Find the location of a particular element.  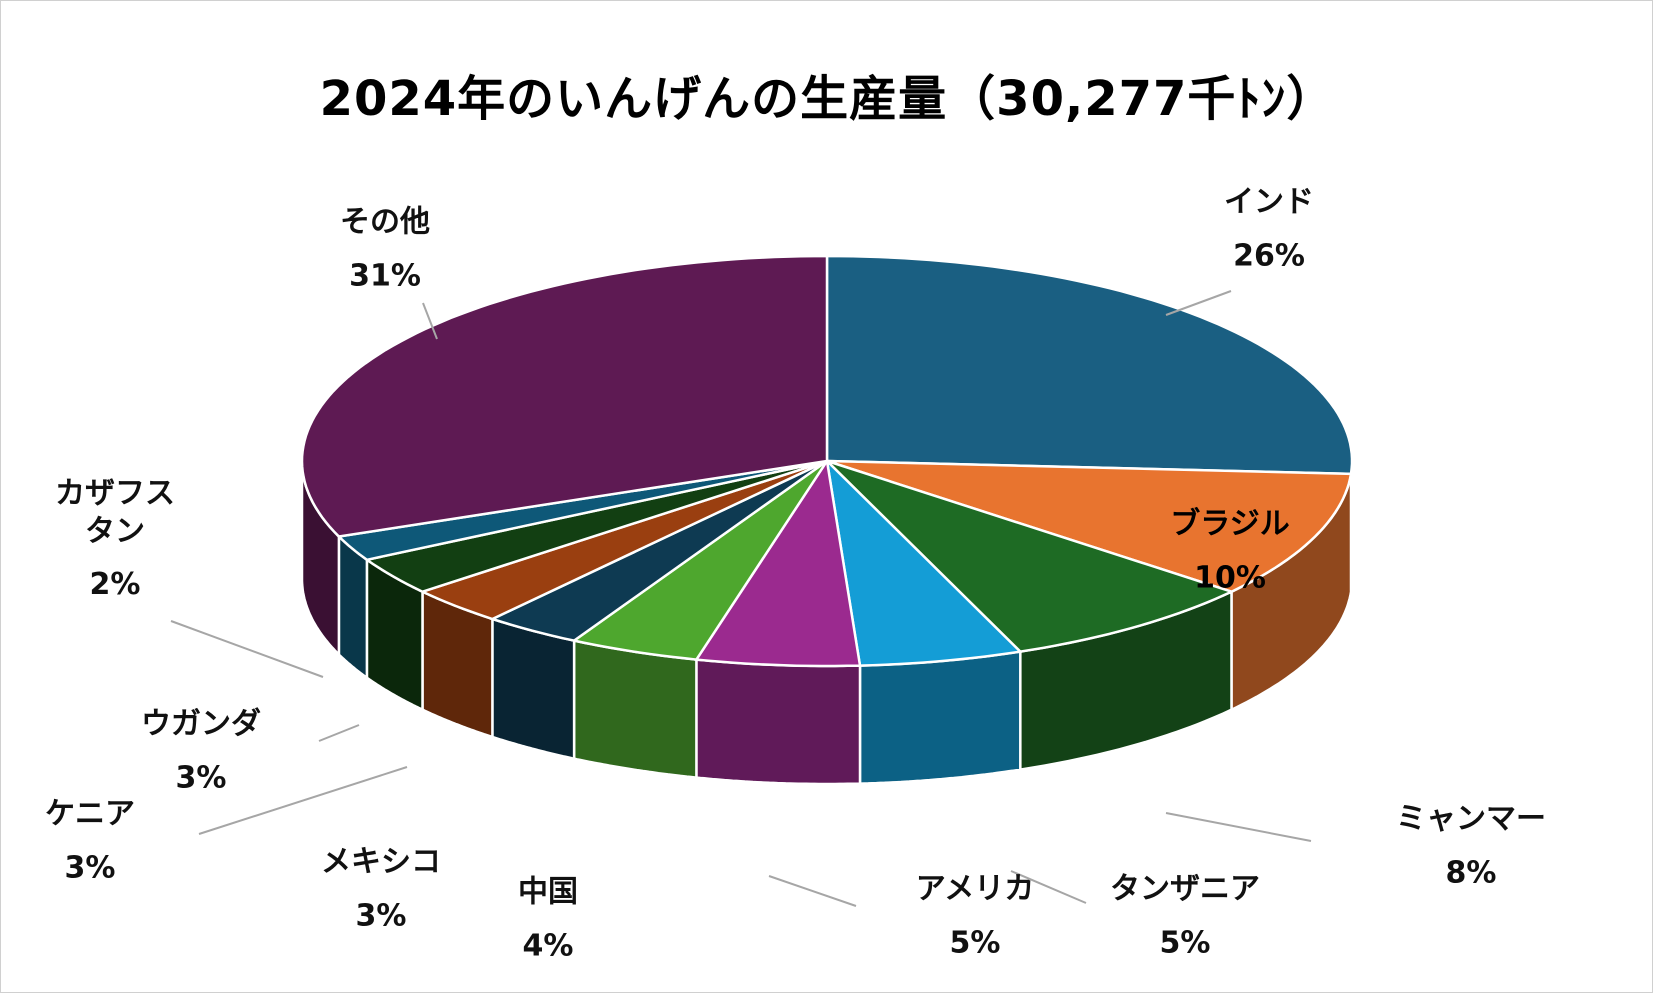

data-label-name: タンザニア is located at coordinates (1185, 889).